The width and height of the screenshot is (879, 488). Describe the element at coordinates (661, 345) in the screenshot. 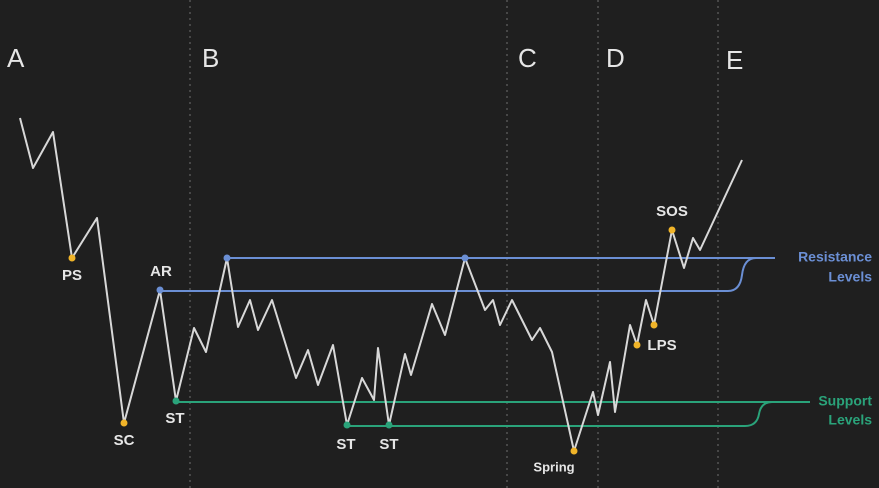

I see `point-label: LPS` at that location.